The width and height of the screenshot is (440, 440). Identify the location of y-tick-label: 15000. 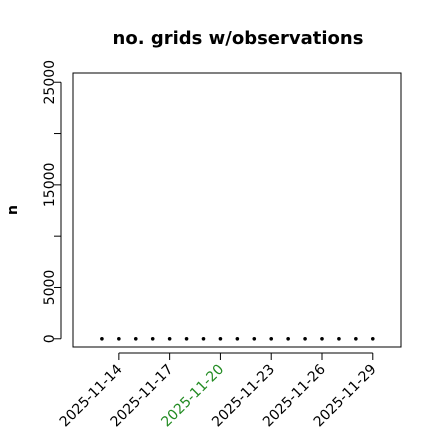
(50, 185).